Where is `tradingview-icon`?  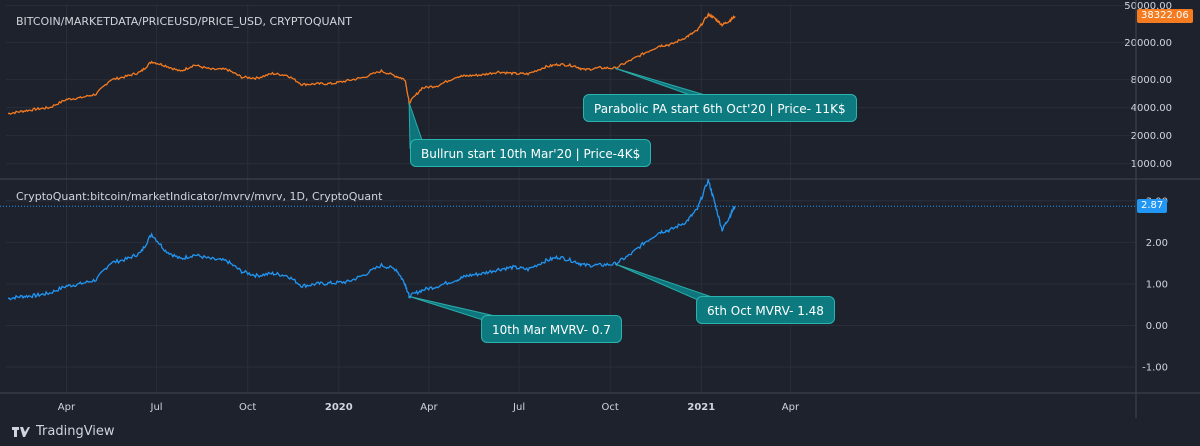
tradingview-icon is located at coordinates (21, 431).